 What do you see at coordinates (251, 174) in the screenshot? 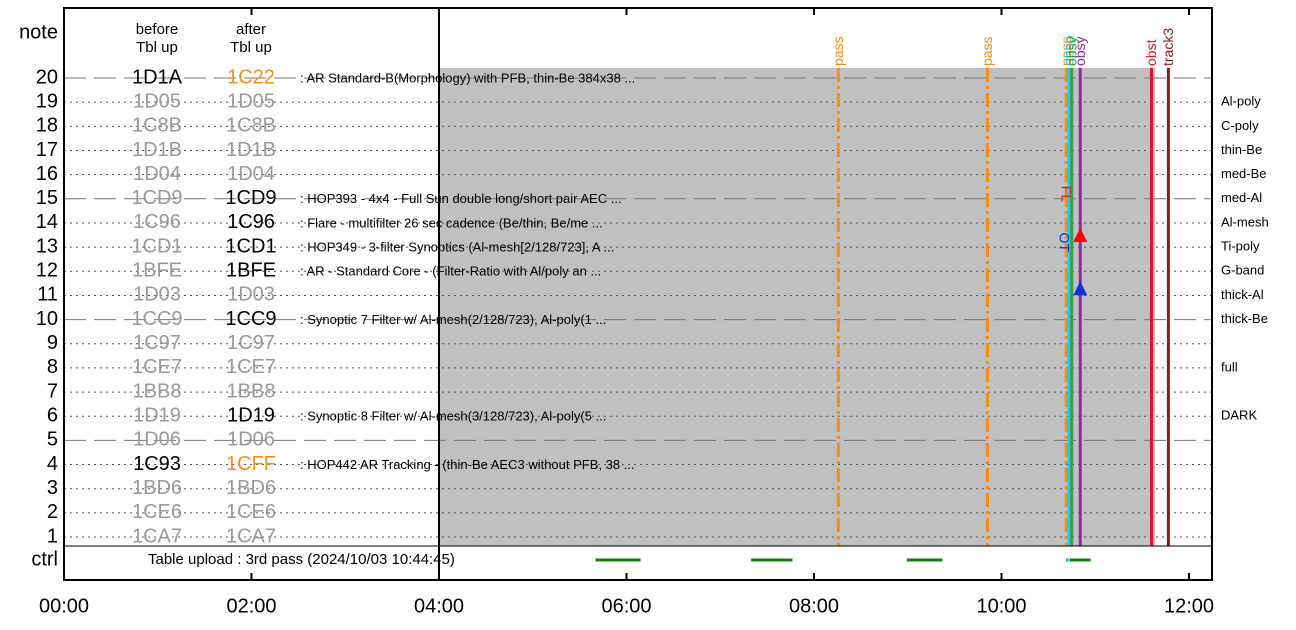
I see `after-code: 1D04` at bounding box center [251, 174].